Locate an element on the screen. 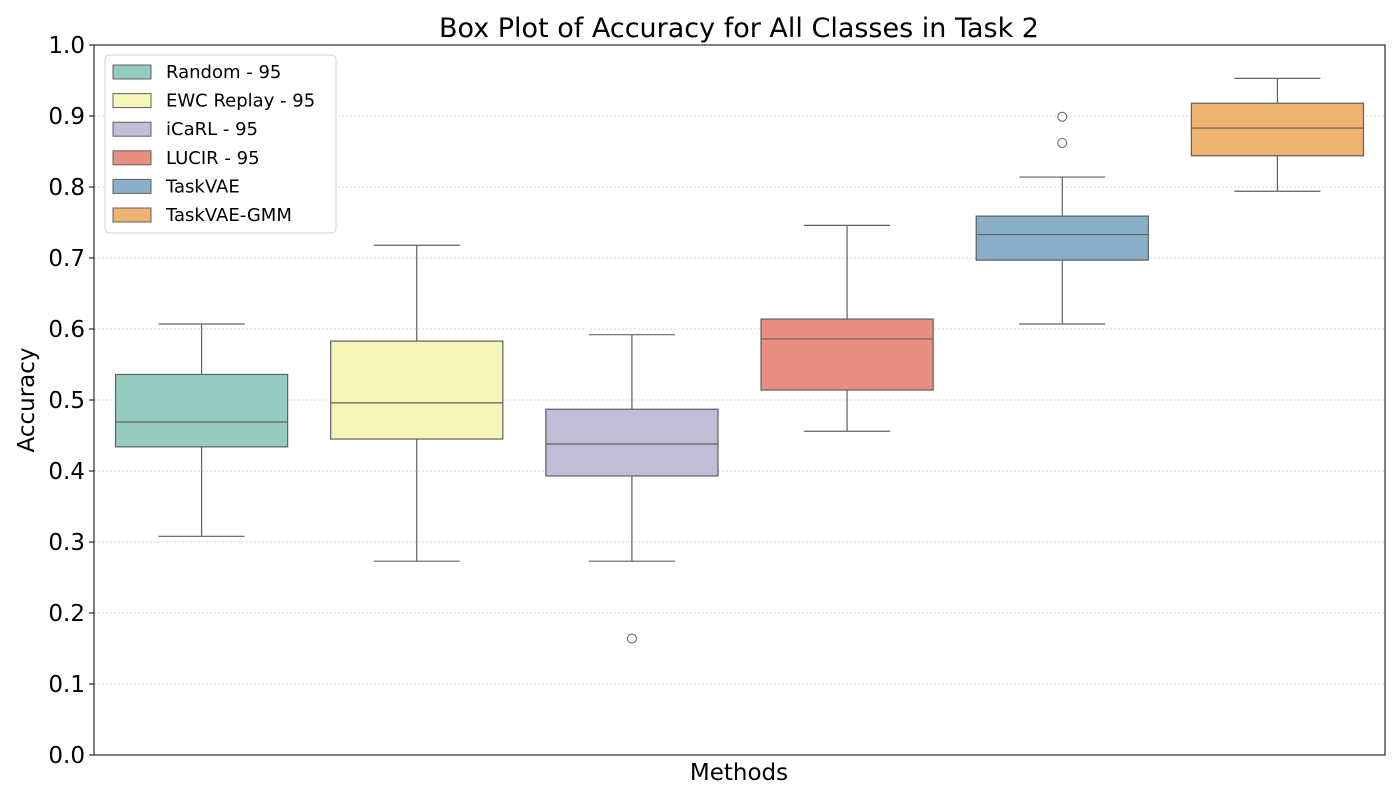  y-tick-label: 0.1 is located at coordinates (66, 685).